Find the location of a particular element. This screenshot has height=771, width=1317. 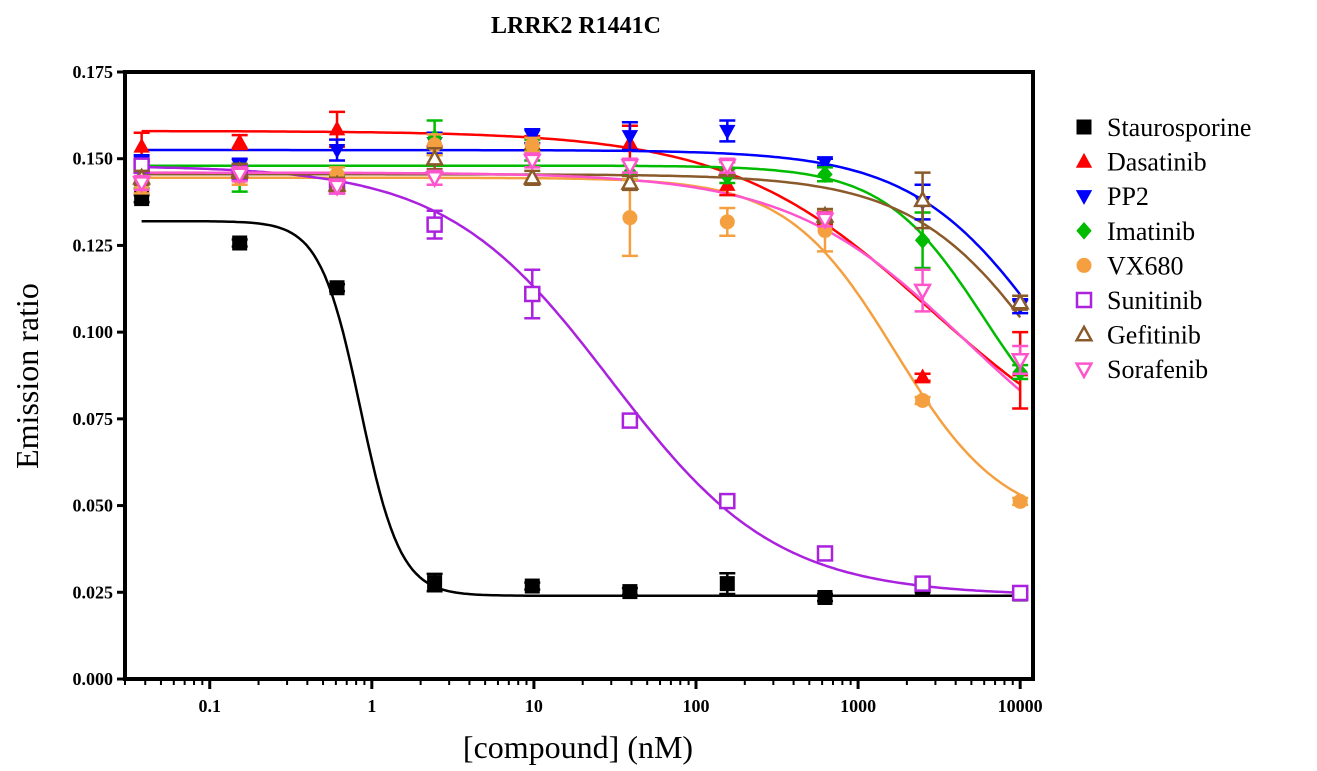

x-tick-label: 10000 is located at coordinates (1020, 706).